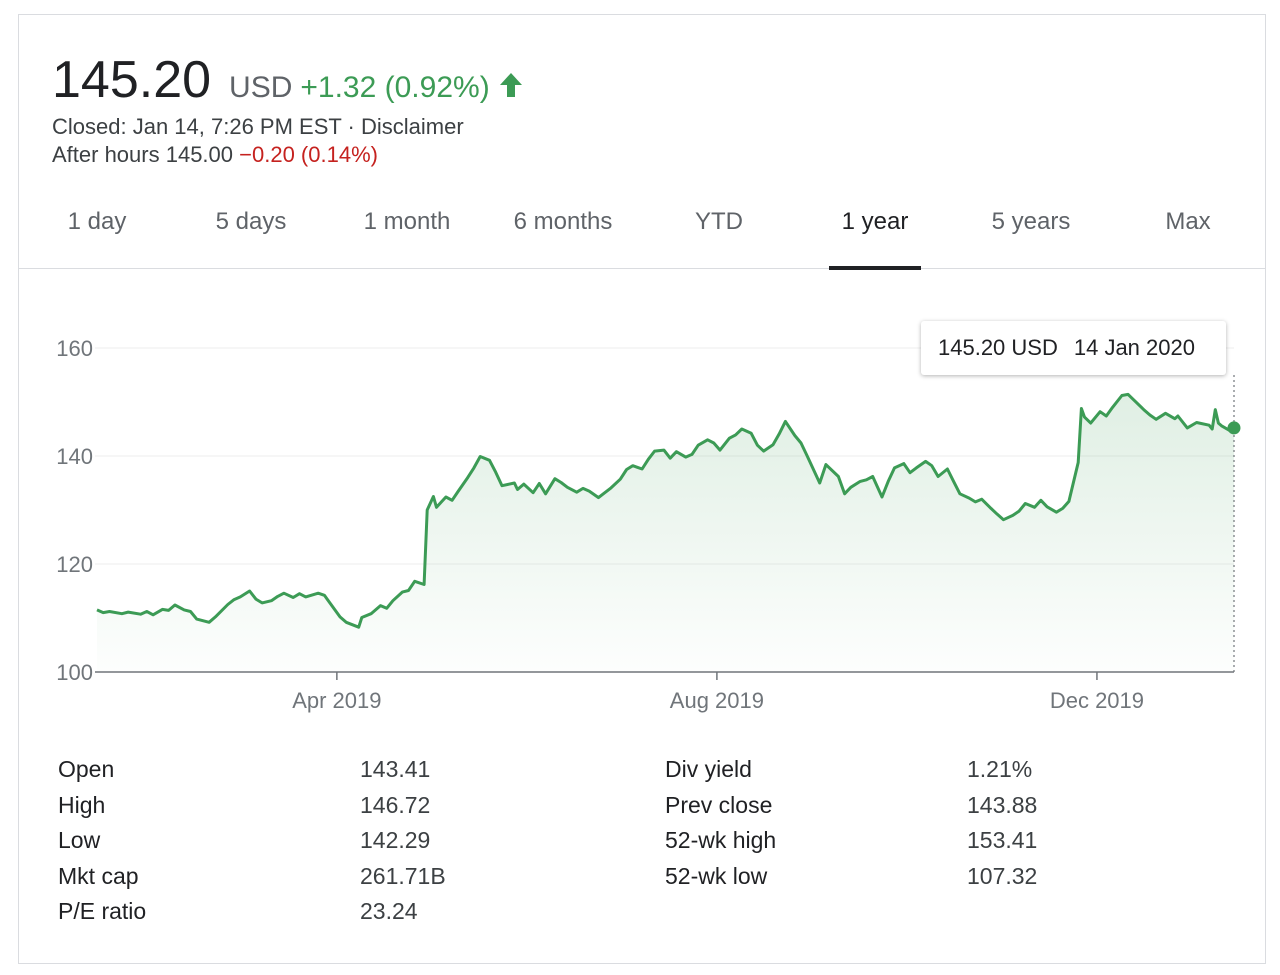 This screenshot has width=1280, height=975. Describe the element at coordinates (875, 233) in the screenshot. I see `tab-1-year: 1 year` at that location.